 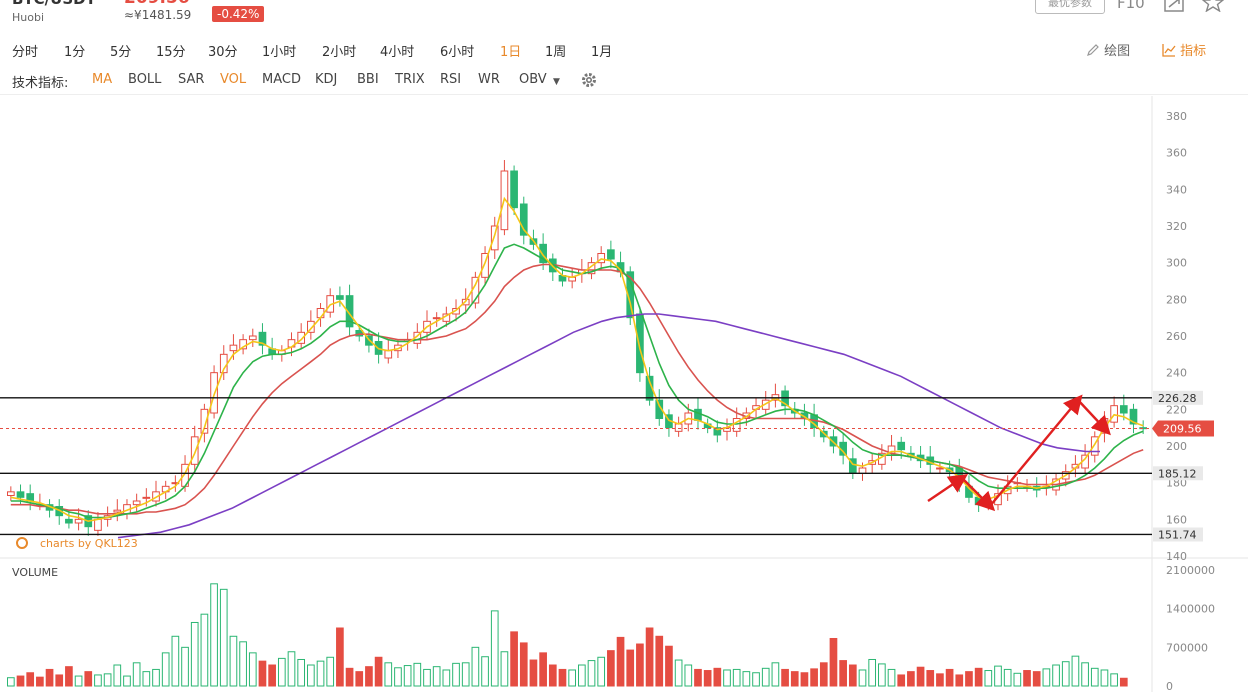 What do you see at coordinates (223, 52) in the screenshot?
I see `period-4: 30分` at bounding box center [223, 52].